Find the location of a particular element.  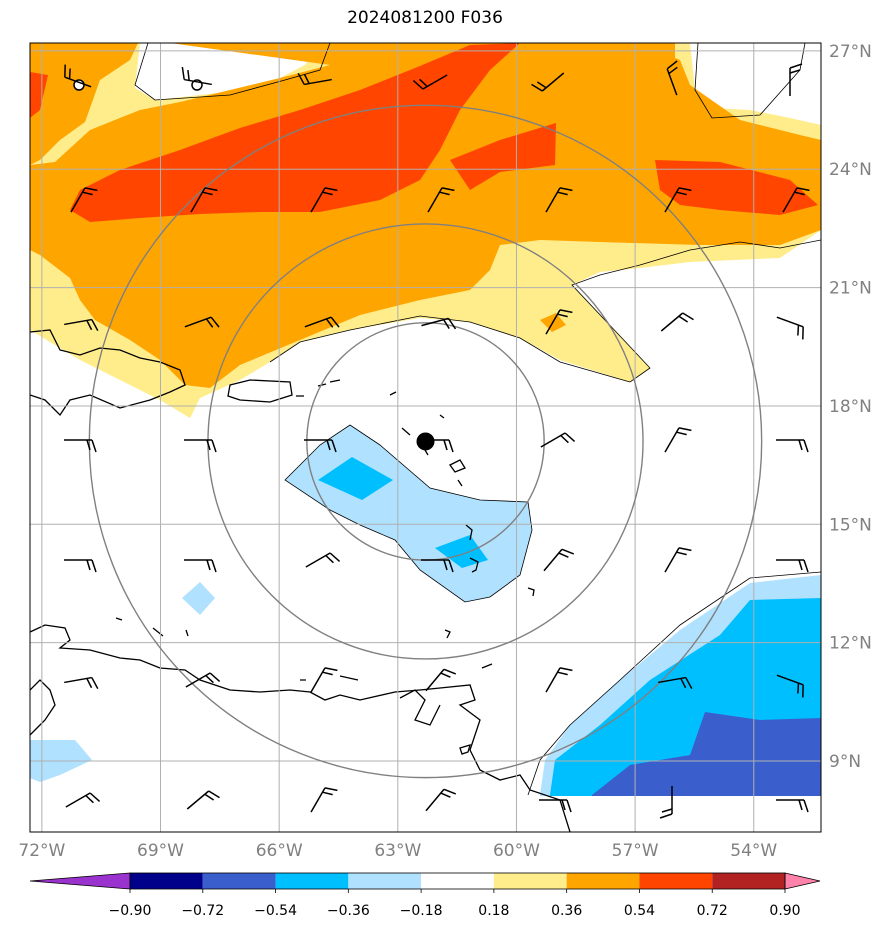

lon-tick-label-0: 72°W is located at coordinates (41, 851).